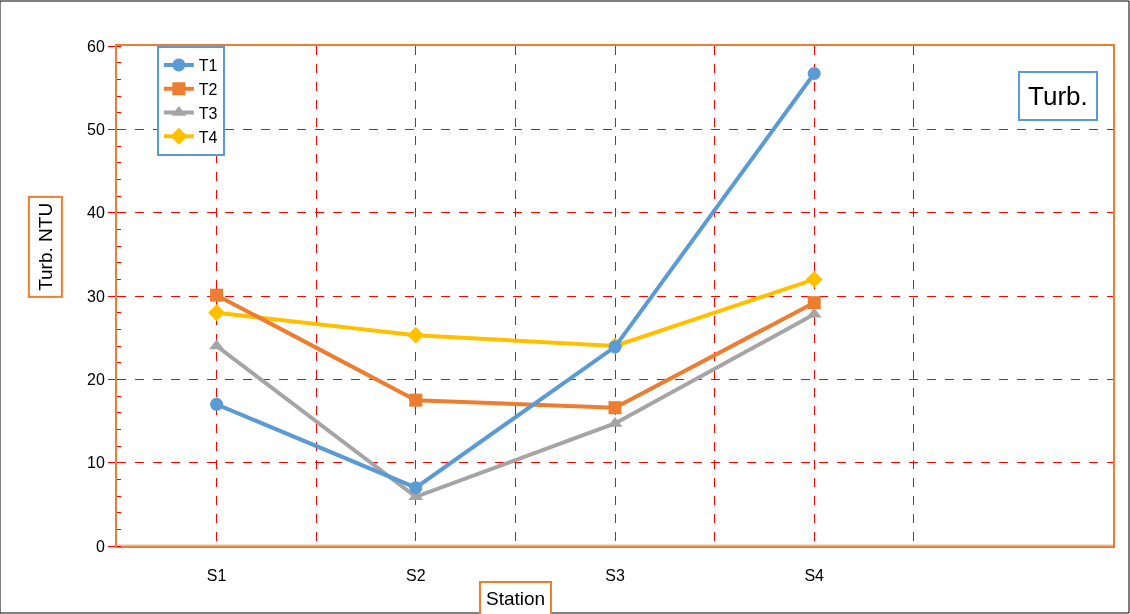 The image size is (1130, 614). Describe the element at coordinates (96, 213) in the screenshot. I see `y-tick-label: 40` at that location.